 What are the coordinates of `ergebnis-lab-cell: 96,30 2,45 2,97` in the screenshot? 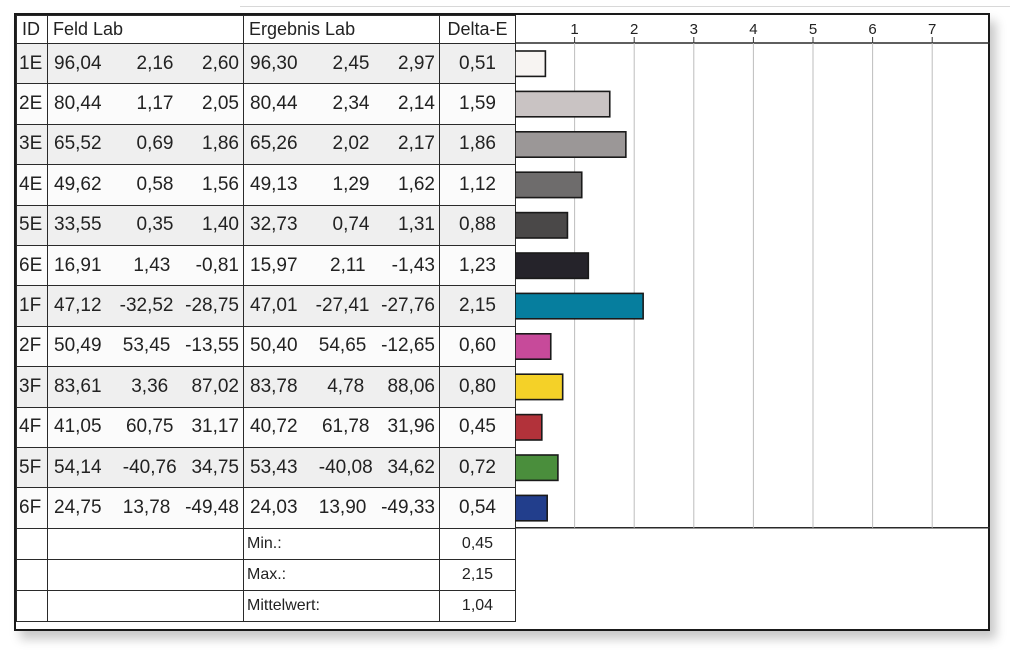 It's located at (341, 63).